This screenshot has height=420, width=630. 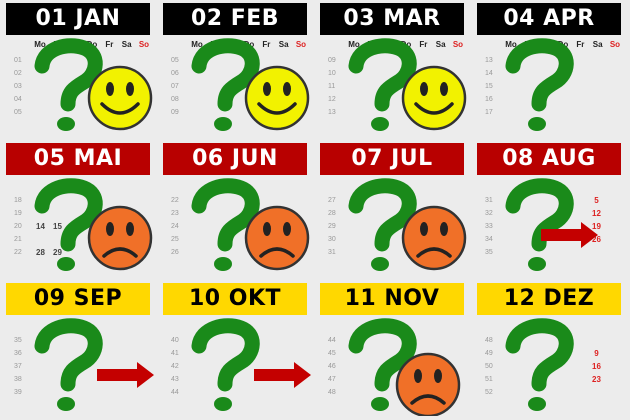 I want to click on week-number: 38, so click(x=18, y=379).